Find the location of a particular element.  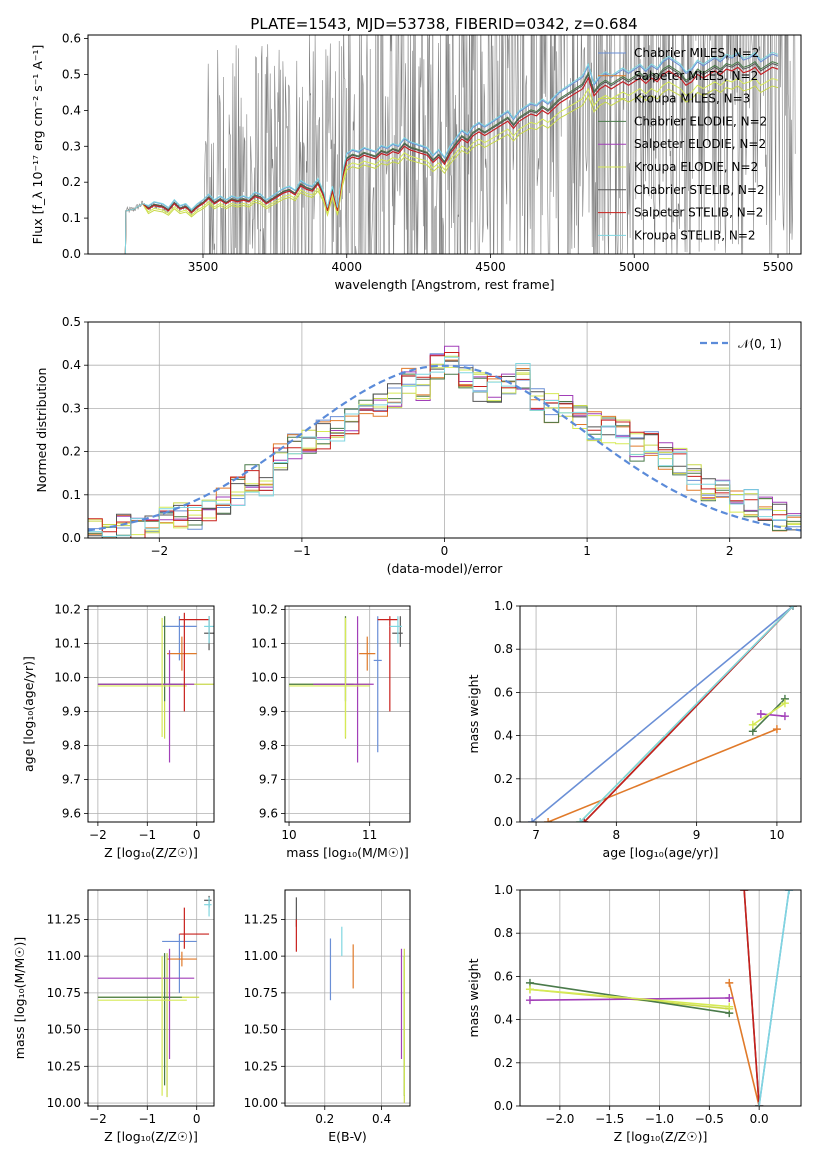

x-tick-label: 0 is located at coordinates (197, 835).